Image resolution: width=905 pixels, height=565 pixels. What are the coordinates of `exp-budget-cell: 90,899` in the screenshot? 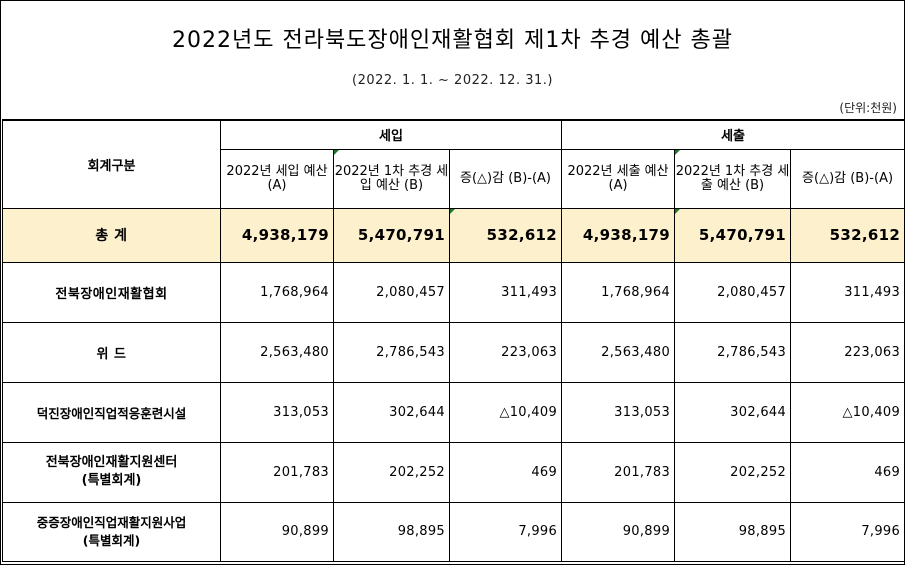 It's located at (618, 531).